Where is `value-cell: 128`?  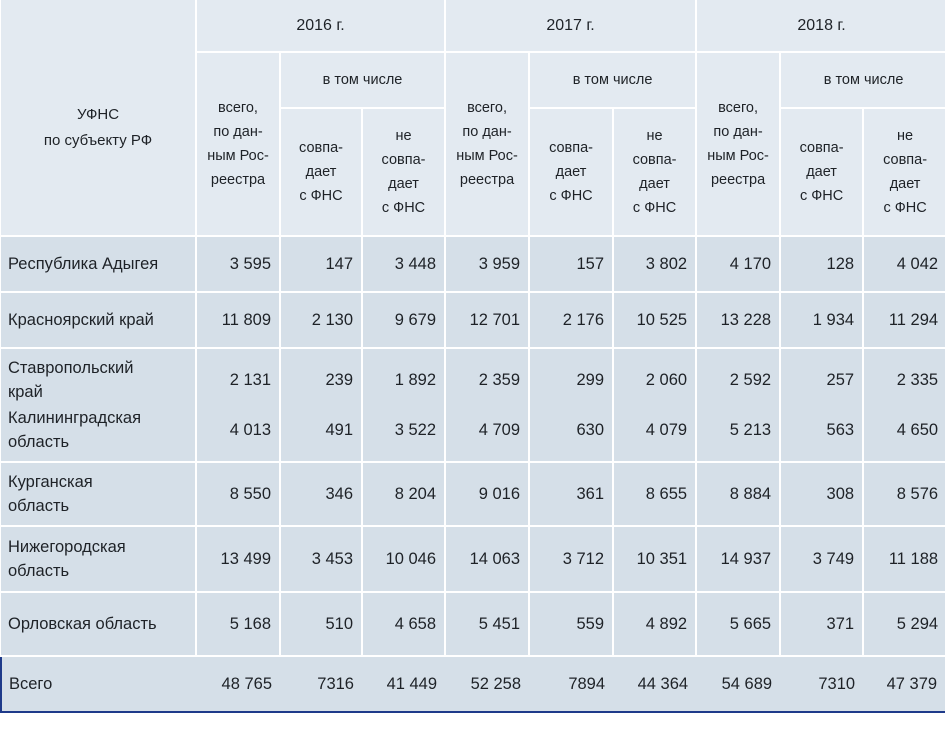
value-cell: 128 is located at coordinates (822, 264).